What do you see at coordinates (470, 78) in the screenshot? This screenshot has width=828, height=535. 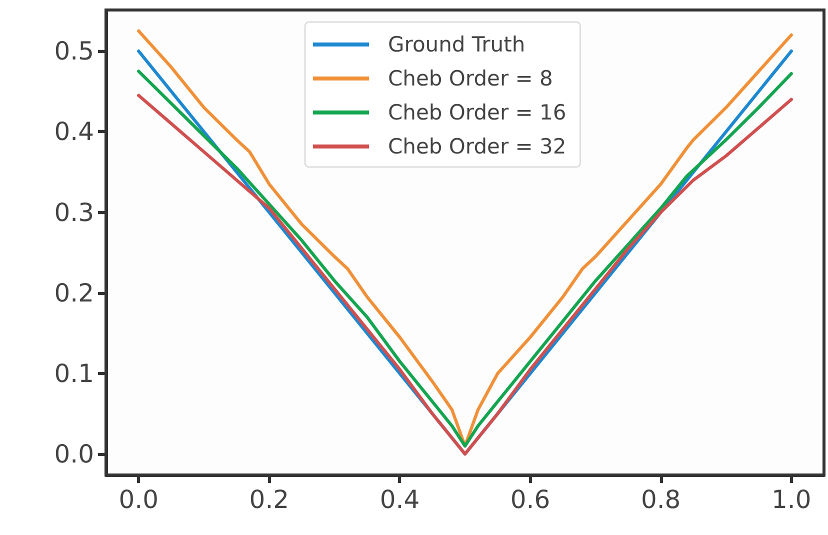 I see `legend-label: Cheb Order = 8` at bounding box center [470, 78].